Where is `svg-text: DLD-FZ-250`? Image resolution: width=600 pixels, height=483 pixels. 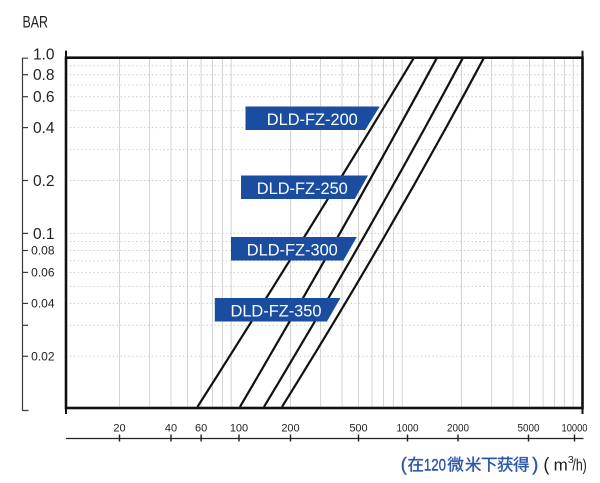
svg-text: DLD-FZ-250 is located at coordinates (302, 188).